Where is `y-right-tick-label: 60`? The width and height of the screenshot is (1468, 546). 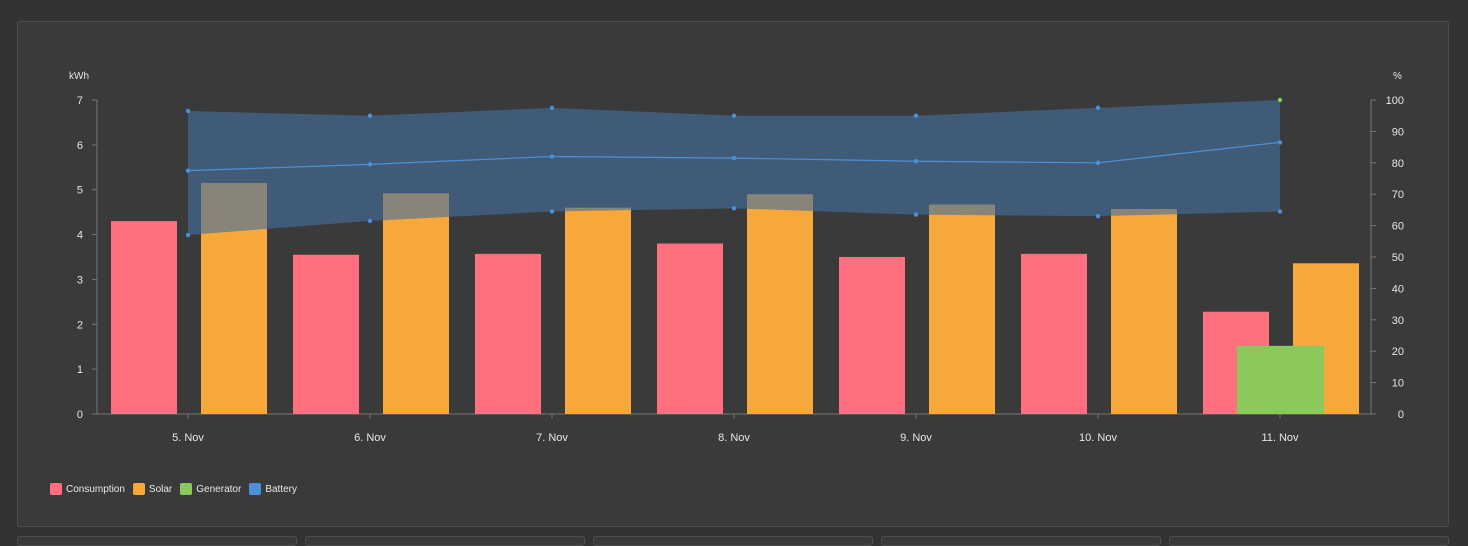
y-right-tick-label: 60 is located at coordinates (1398, 227).